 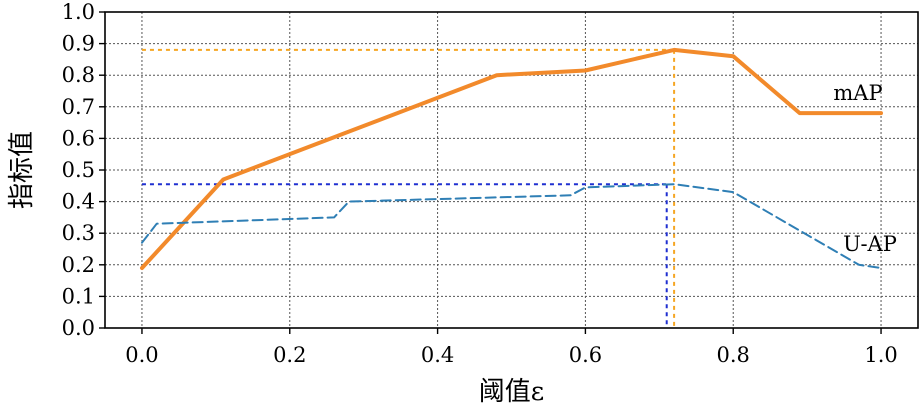 What do you see at coordinates (78, 75) in the screenshot?
I see `y-tick-label: 0.8` at bounding box center [78, 75].